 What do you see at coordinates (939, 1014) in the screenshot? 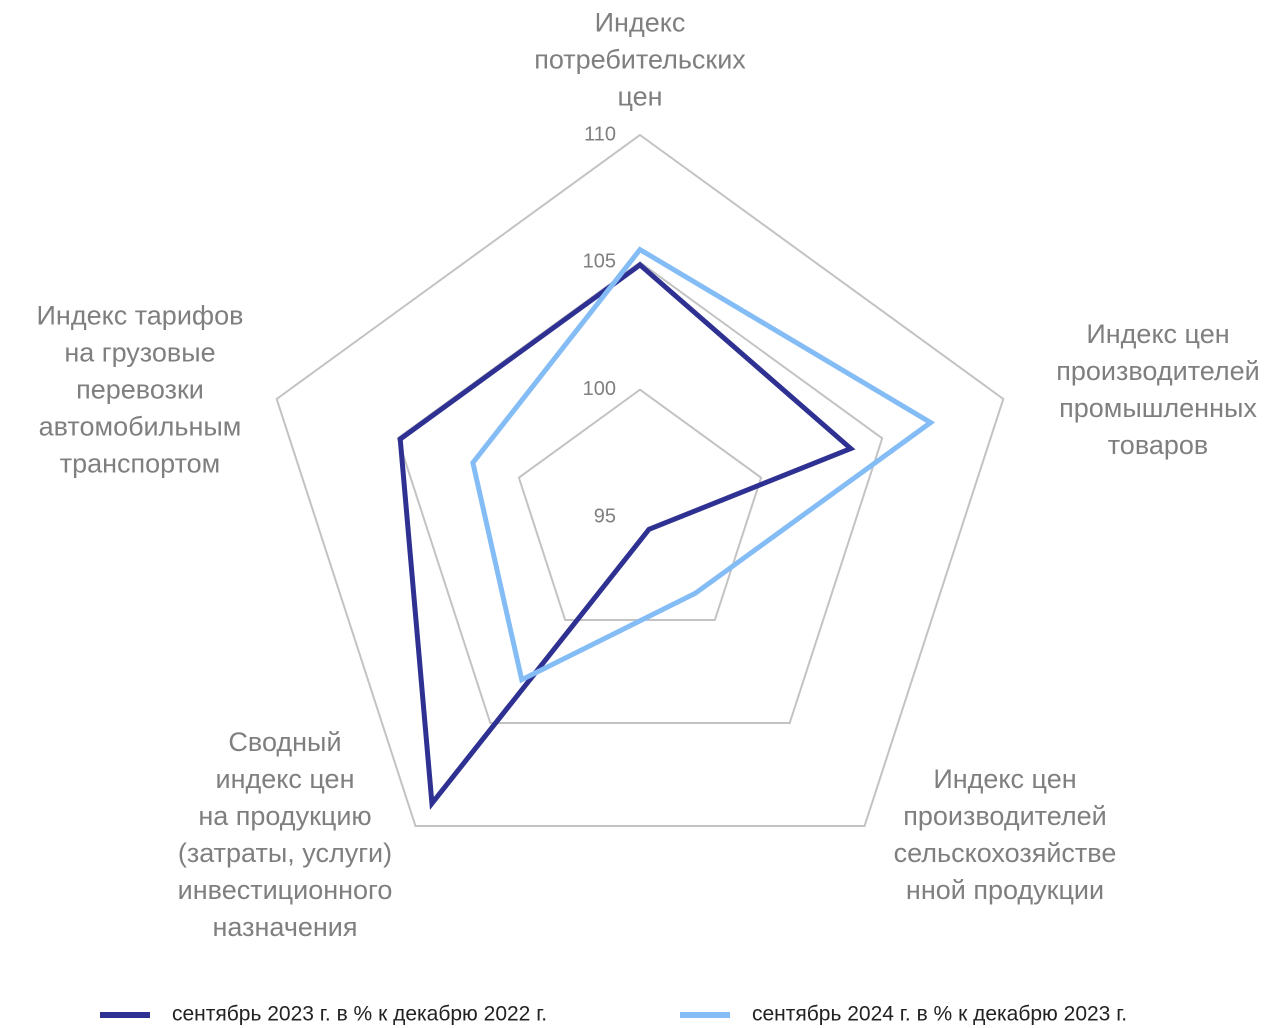
I see `legend-label: сентябрь 2024 г. в % к декабрю 2023 г.` at bounding box center [939, 1014].